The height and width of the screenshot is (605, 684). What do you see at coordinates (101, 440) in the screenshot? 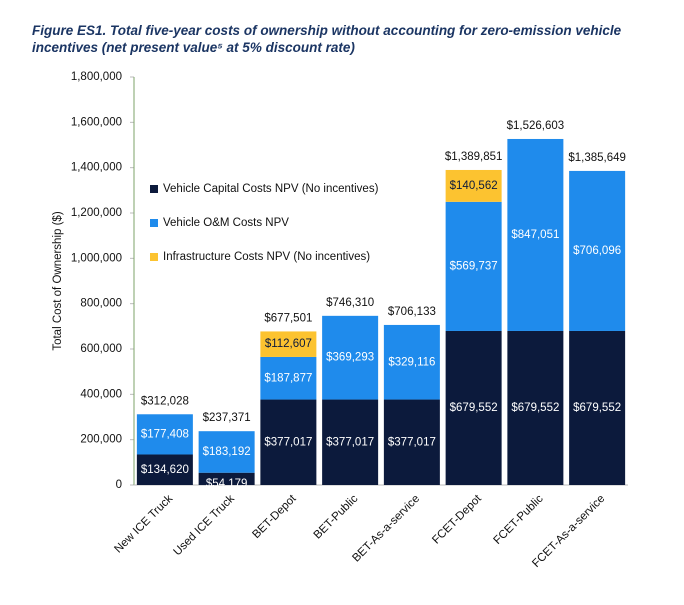
I see `y-tick-label: 200,000` at bounding box center [101, 440].